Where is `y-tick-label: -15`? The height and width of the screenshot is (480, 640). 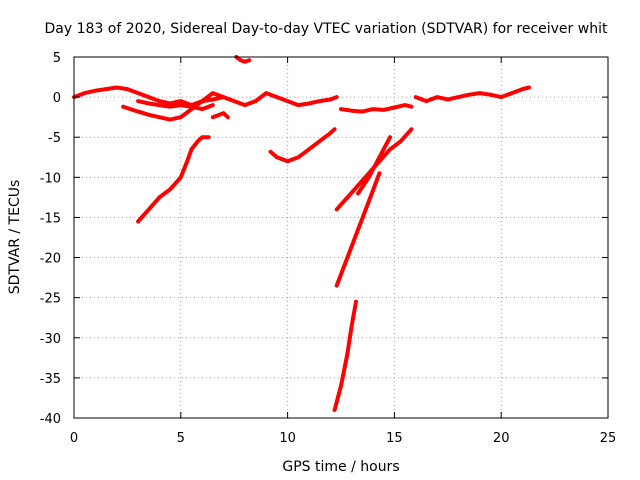
y-tick-label: -15 is located at coordinates (50, 218).